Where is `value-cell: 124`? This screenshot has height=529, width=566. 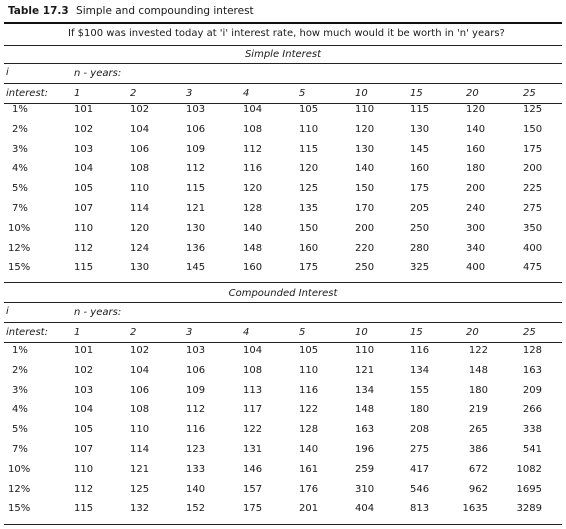 value-cell: 124 is located at coordinates (140, 248).